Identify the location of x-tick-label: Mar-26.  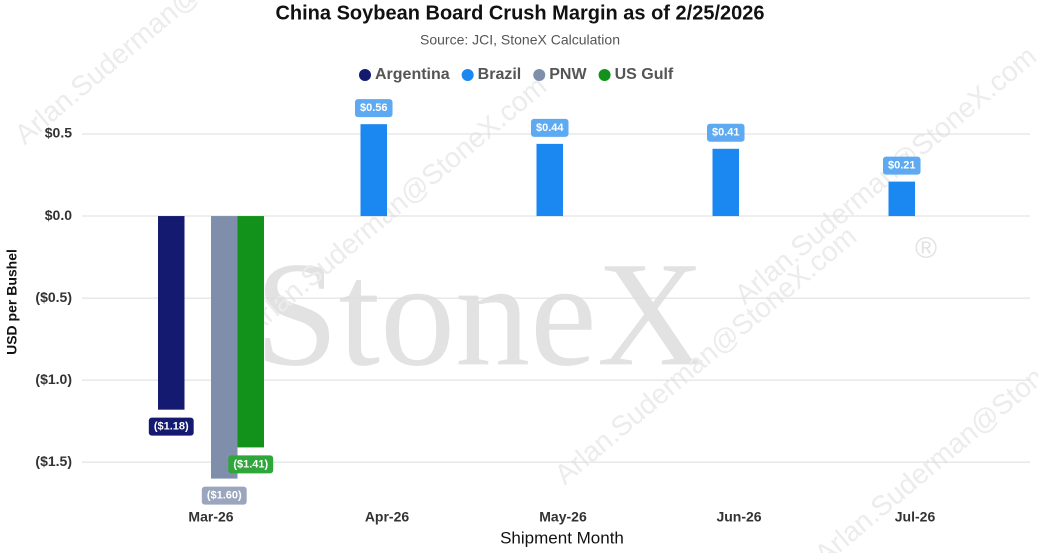
(210, 517).